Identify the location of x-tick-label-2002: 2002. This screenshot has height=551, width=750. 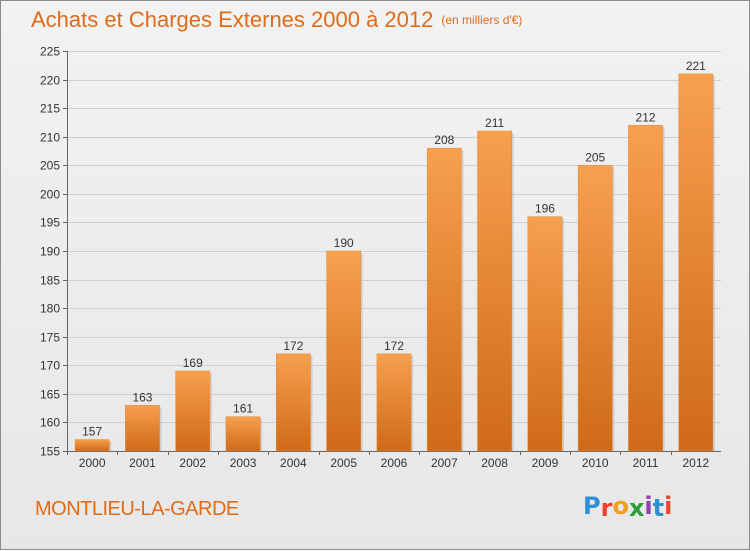
(192, 463).